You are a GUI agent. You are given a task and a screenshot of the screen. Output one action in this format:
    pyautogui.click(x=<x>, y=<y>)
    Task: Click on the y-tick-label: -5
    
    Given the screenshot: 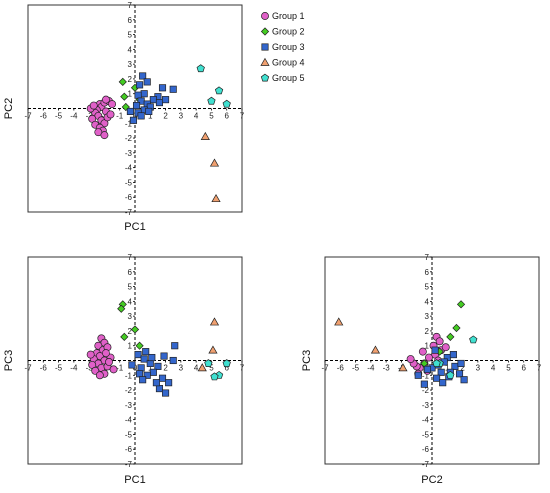 What is the action you would take?
    pyautogui.click(x=129, y=182)
    